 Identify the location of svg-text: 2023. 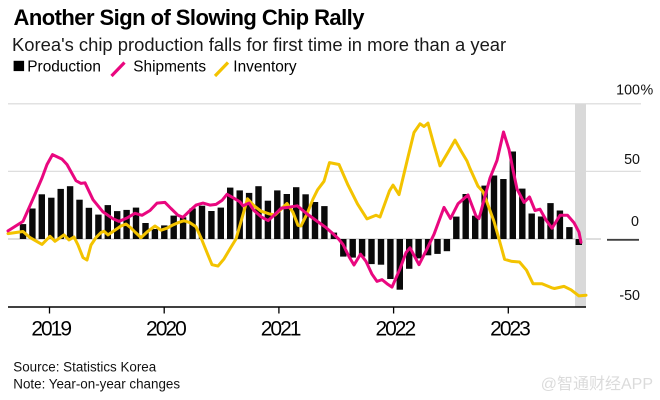
(510, 329).